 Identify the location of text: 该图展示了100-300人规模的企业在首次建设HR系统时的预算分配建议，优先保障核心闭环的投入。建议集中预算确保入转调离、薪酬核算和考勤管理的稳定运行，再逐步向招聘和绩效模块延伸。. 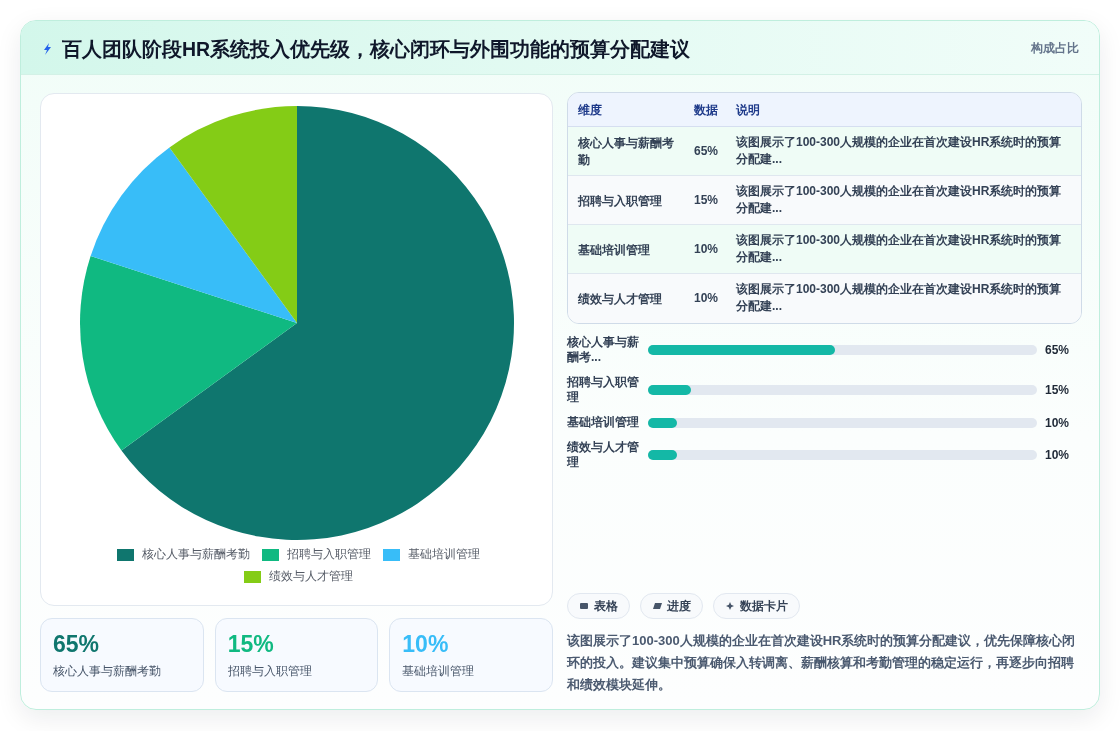
(822, 663).